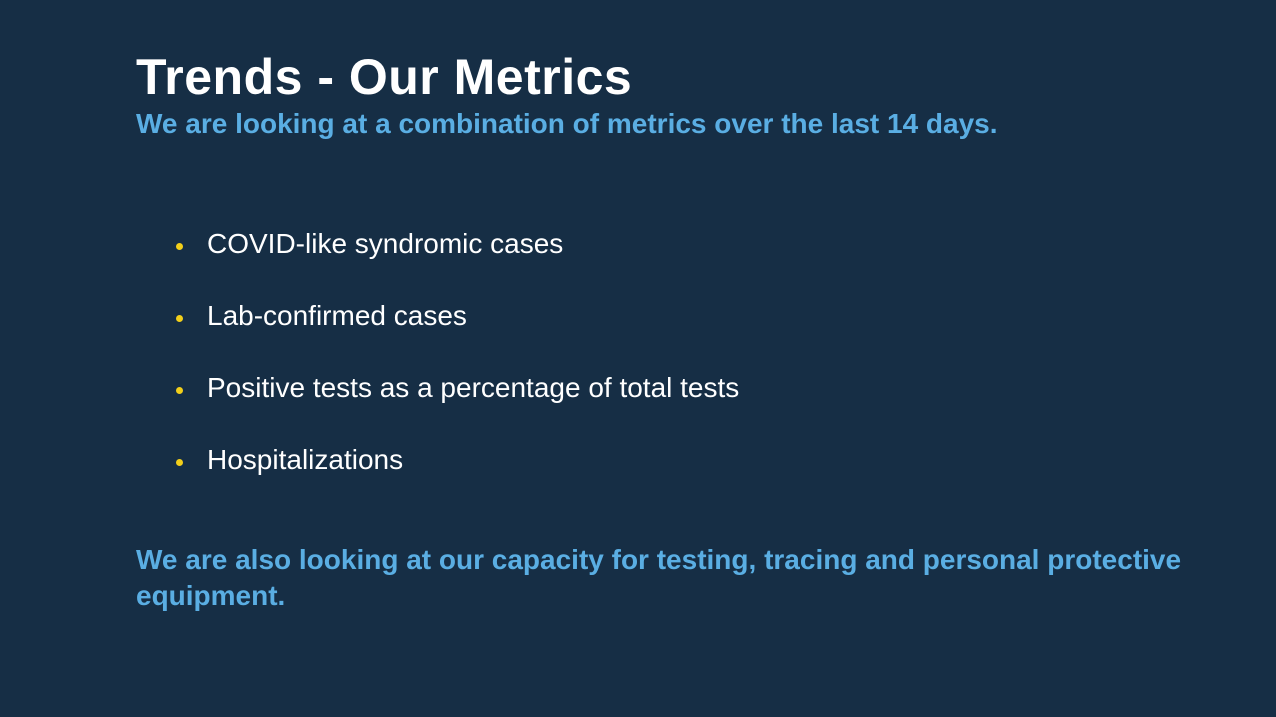 The width and height of the screenshot is (1276, 717). I want to click on list-item-text: Lab-confirmed cases, so click(337, 315).